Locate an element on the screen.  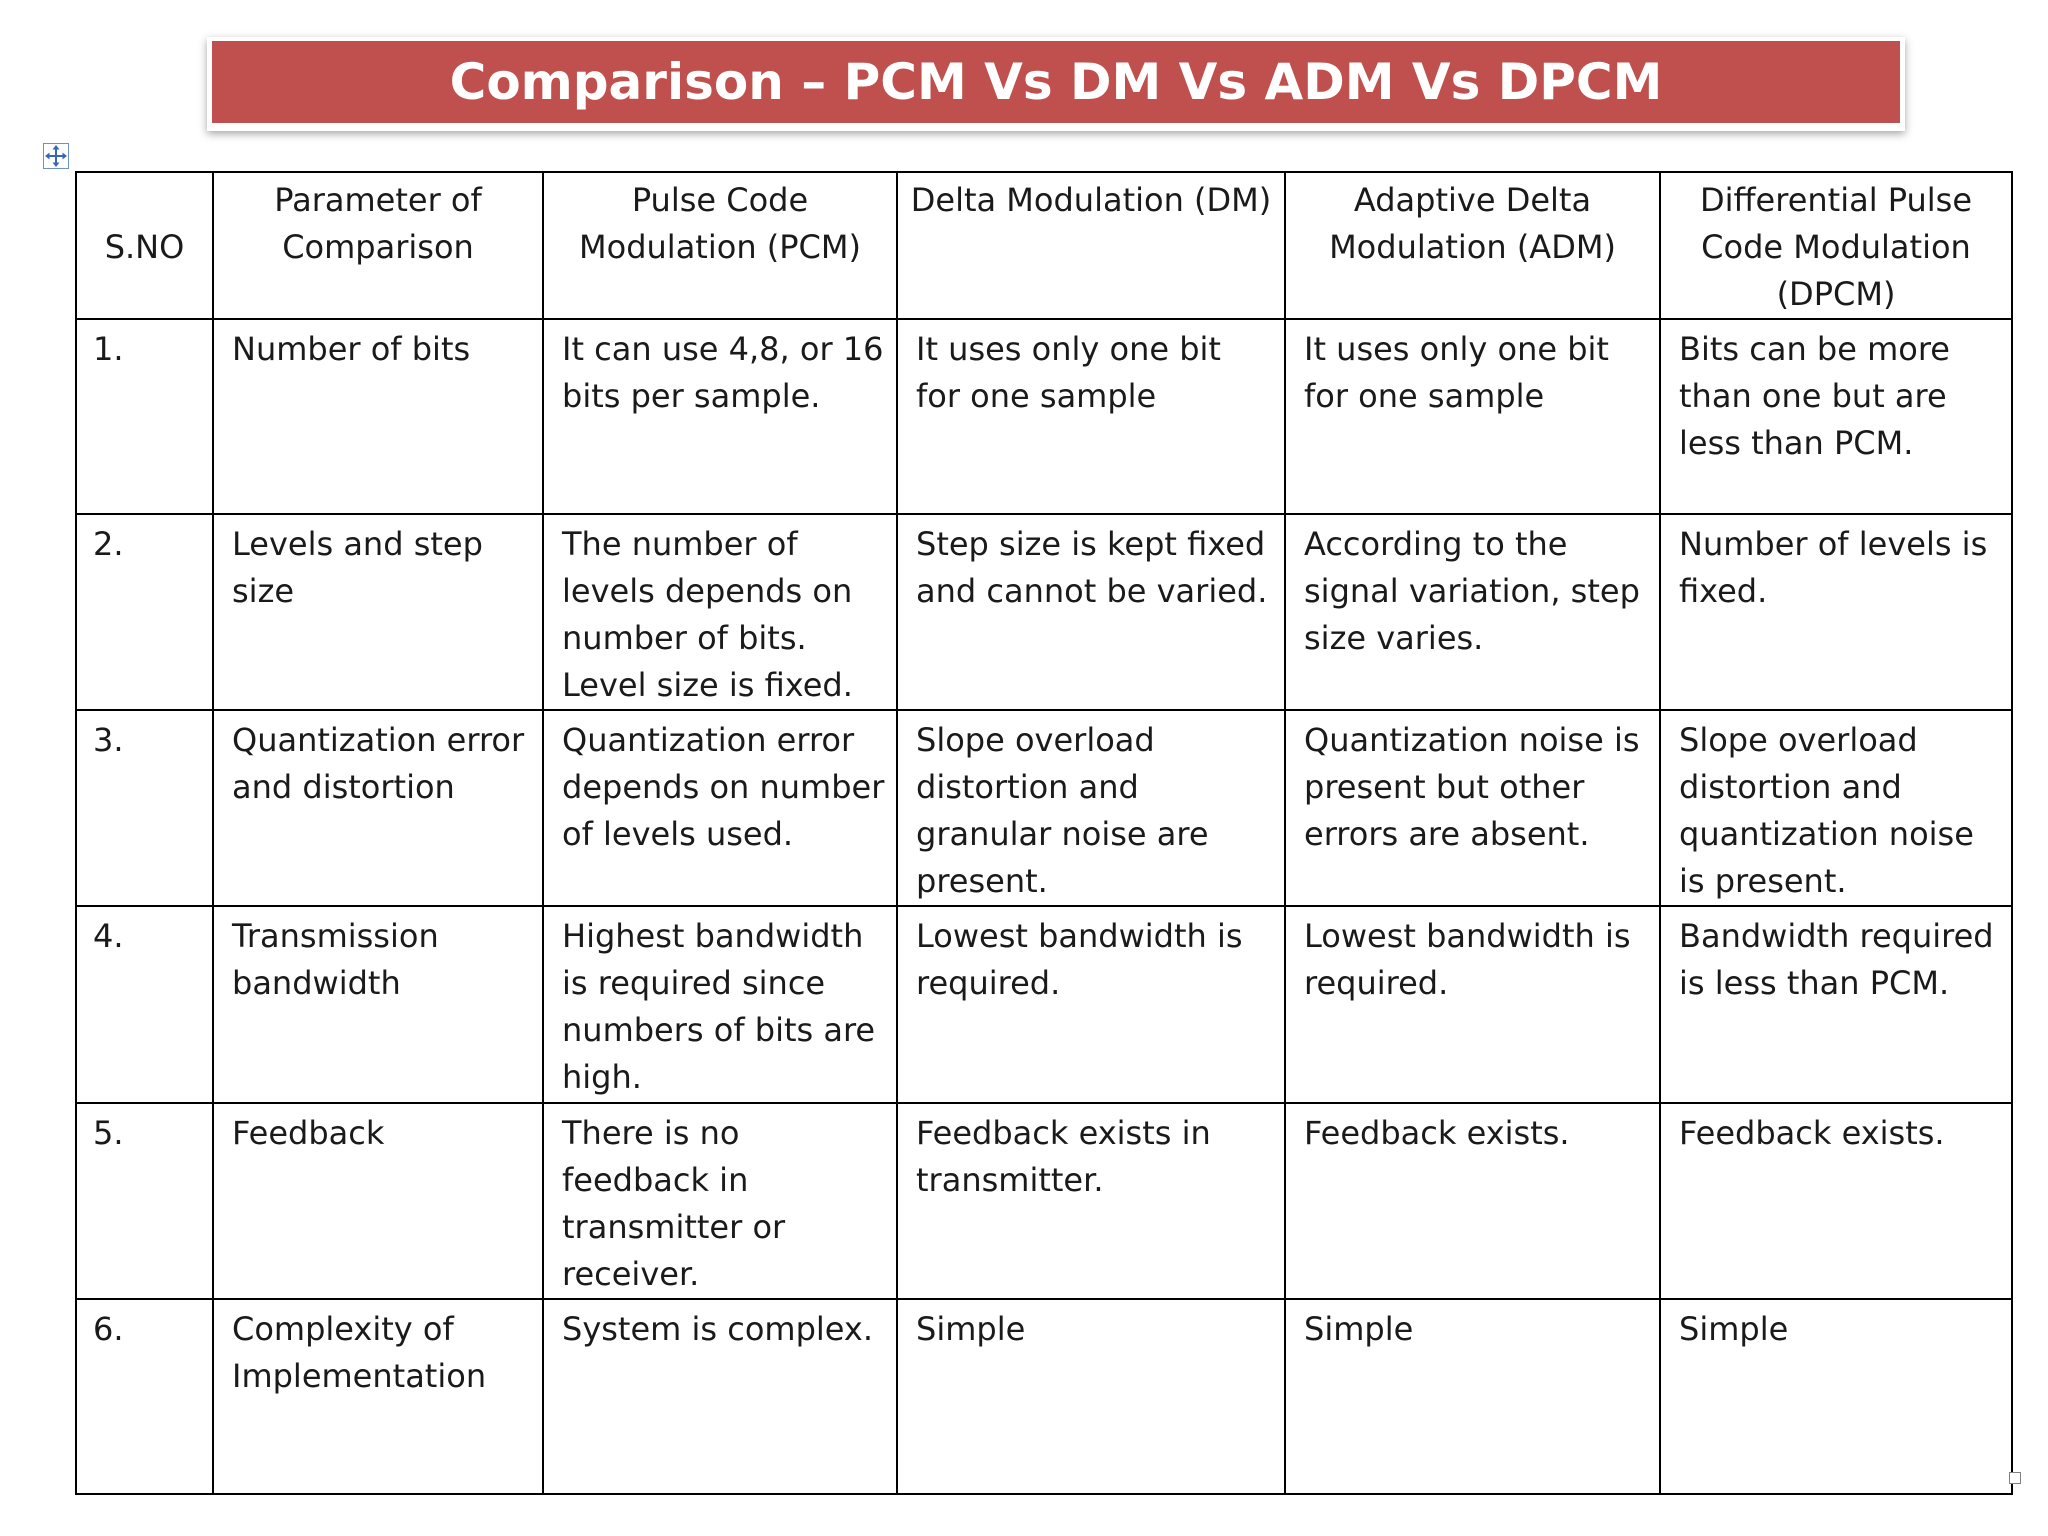
cell-pcm: System is complex. is located at coordinates (720, 1396).